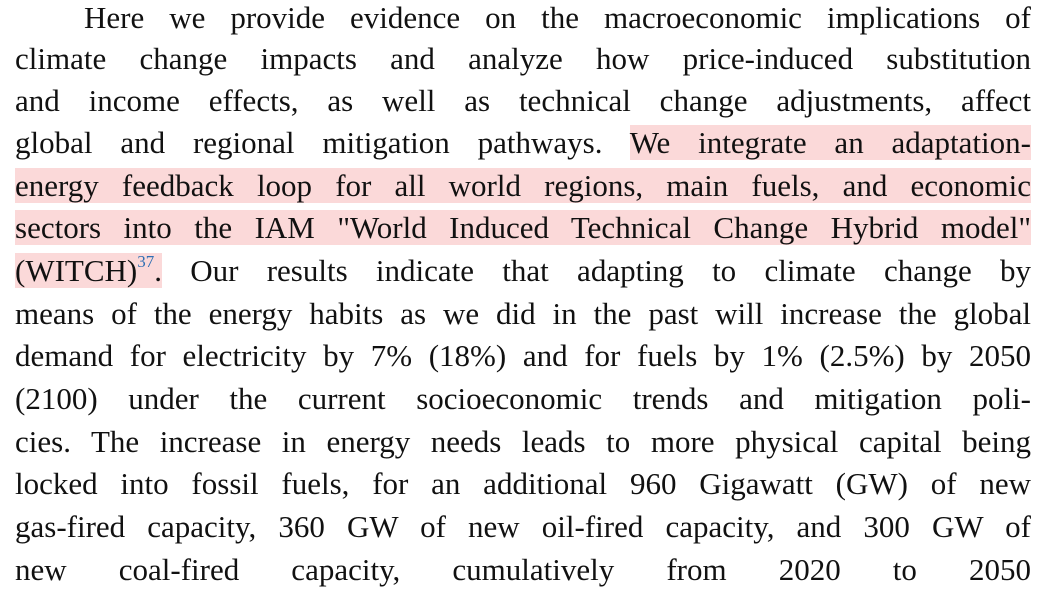 The image size is (1054, 609). What do you see at coordinates (322, 142) in the screenshot?
I see `line-text: global and regional mitigation pathways.` at bounding box center [322, 142].